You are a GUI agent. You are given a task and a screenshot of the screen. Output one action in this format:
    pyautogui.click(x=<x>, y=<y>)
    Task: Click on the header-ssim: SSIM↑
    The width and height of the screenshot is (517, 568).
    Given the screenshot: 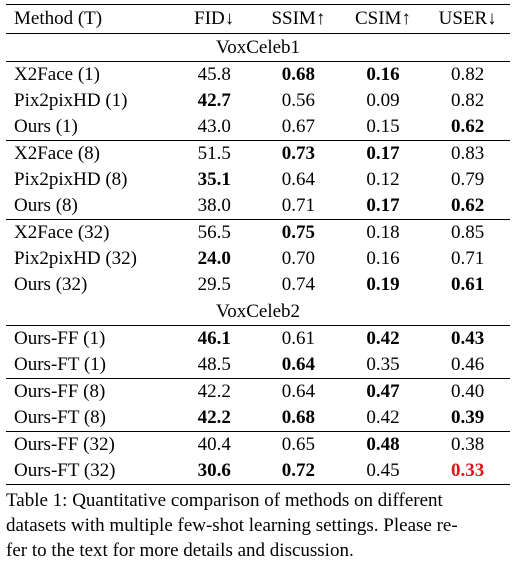 What is the action you would take?
    pyautogui.click(x=298, y=19)
    